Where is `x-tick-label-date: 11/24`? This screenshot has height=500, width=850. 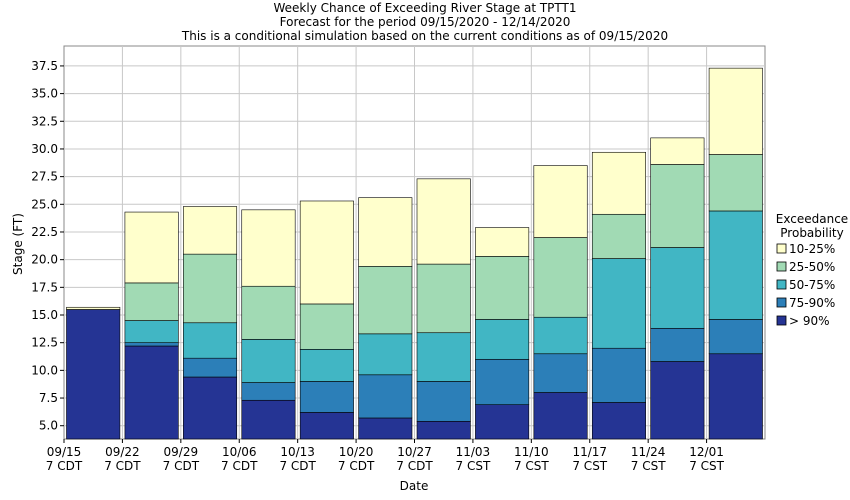
x-tick-label-date: 11/24 is located at coordinates (648, 452).